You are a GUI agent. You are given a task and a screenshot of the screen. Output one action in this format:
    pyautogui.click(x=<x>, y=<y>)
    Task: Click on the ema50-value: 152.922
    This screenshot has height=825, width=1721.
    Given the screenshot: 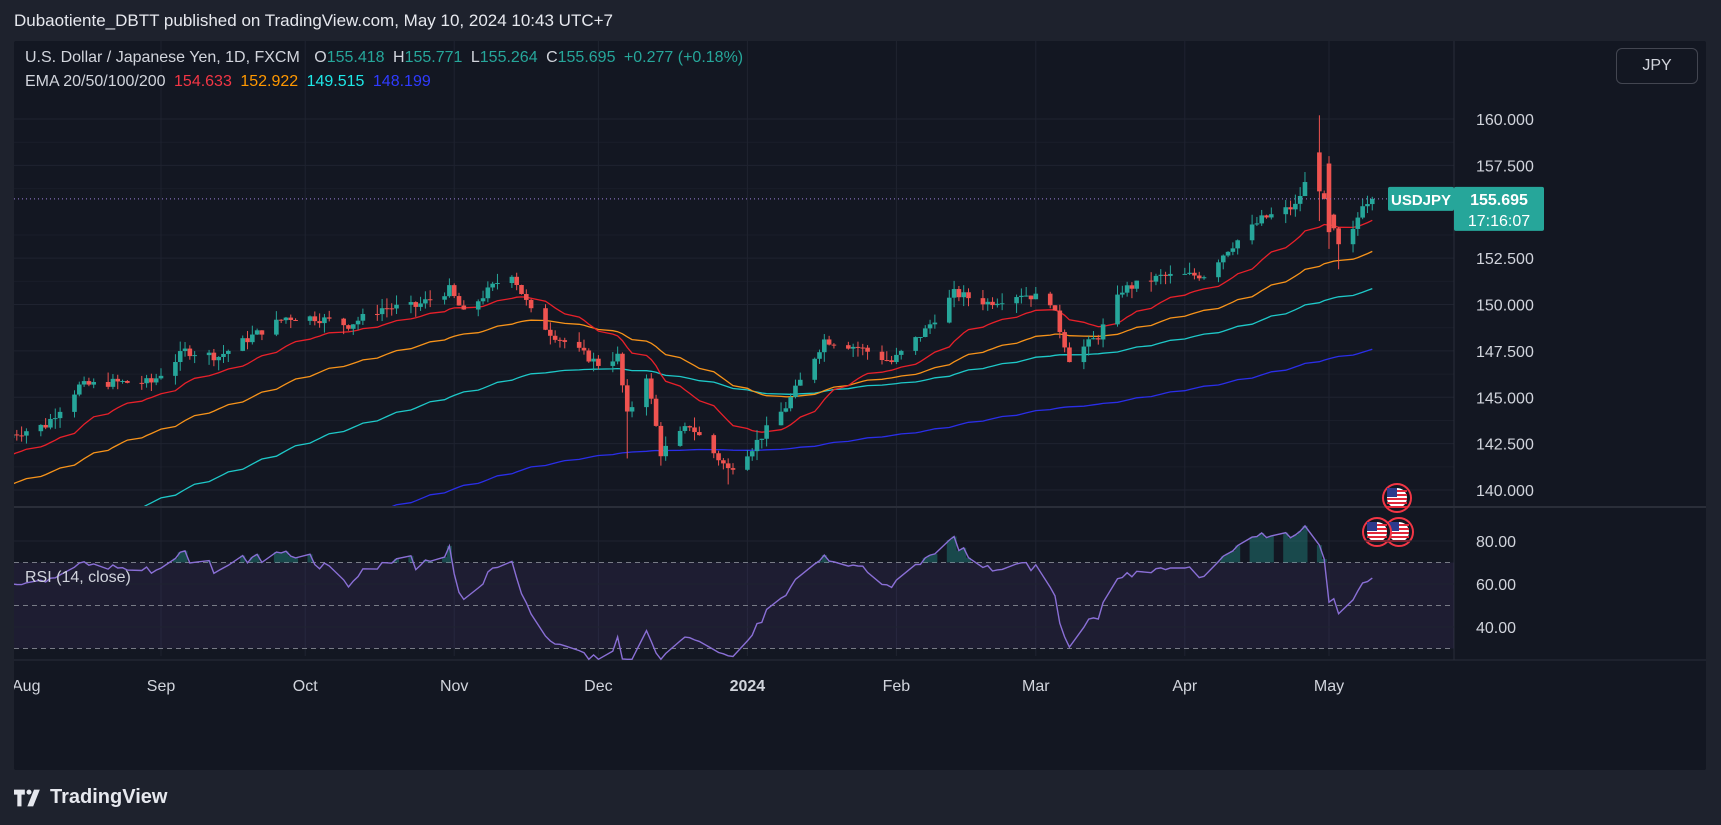 What is the action you would take?
    pyautogui.click(x=269, y=81)
    